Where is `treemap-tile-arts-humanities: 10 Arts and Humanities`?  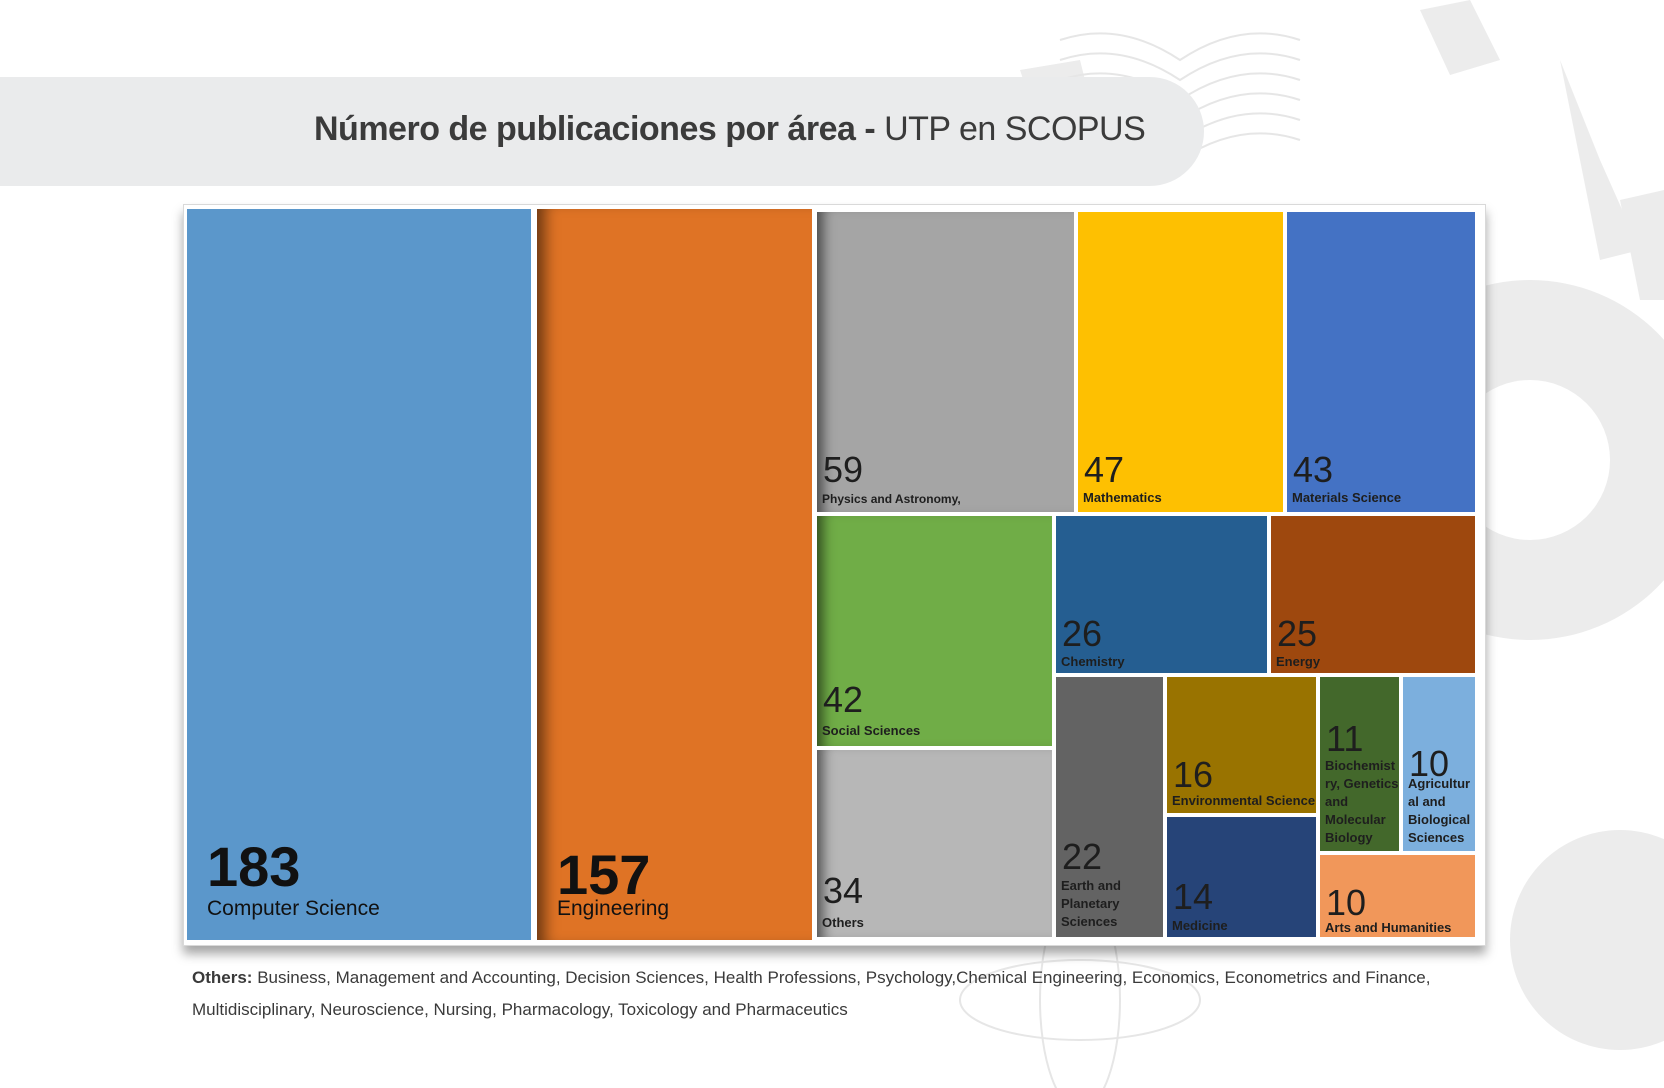
treemap-tile-arts-humanities: 10 Arts and Humanities is located at coordinates (1397, 896).